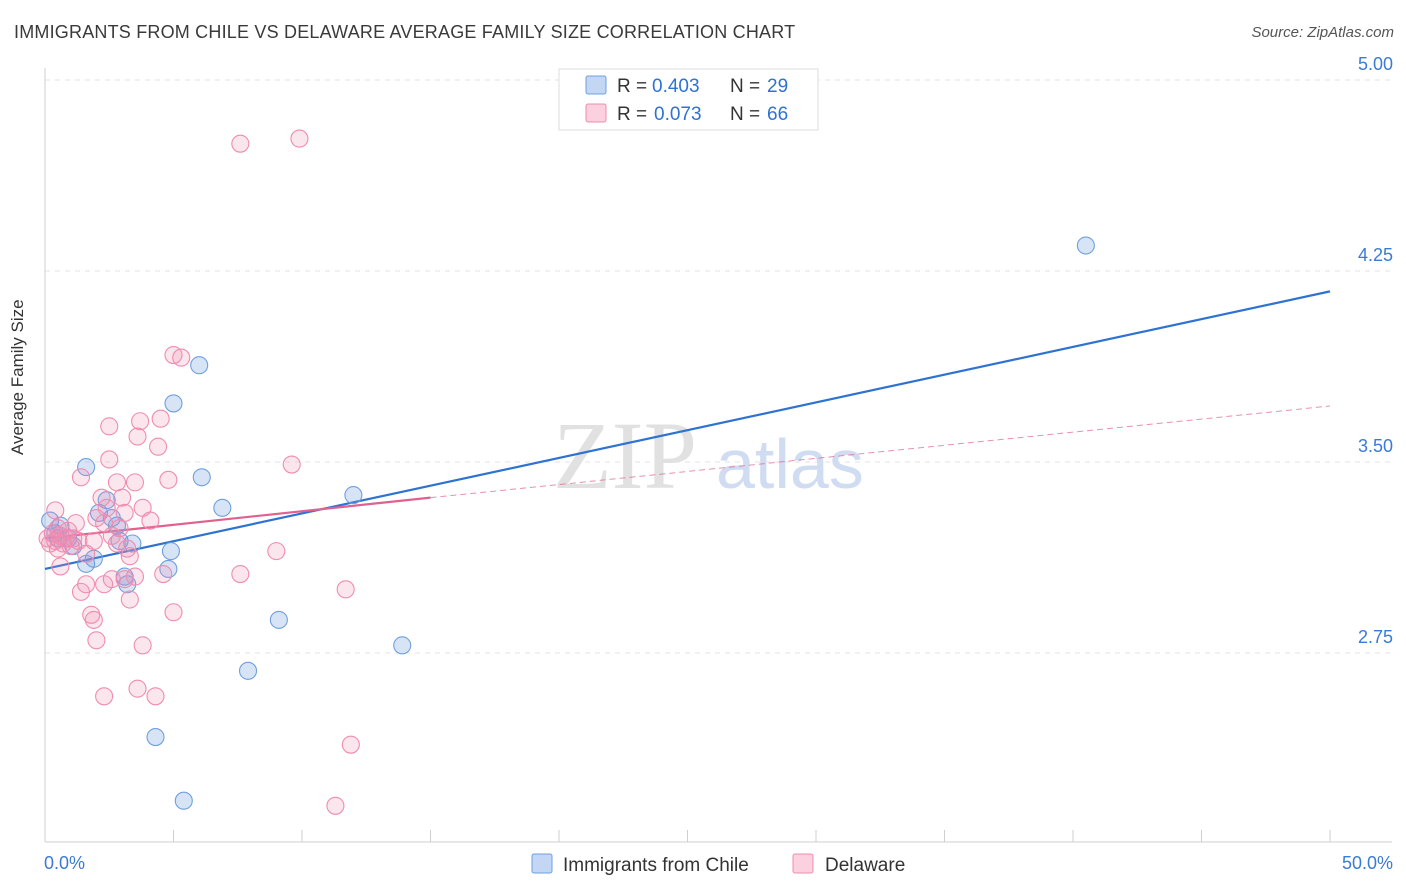  What do you see at coordinates (632, 114) in the screenshot?
I see `legend-r-label-delaware: R =` at bounding box center [632, 114].